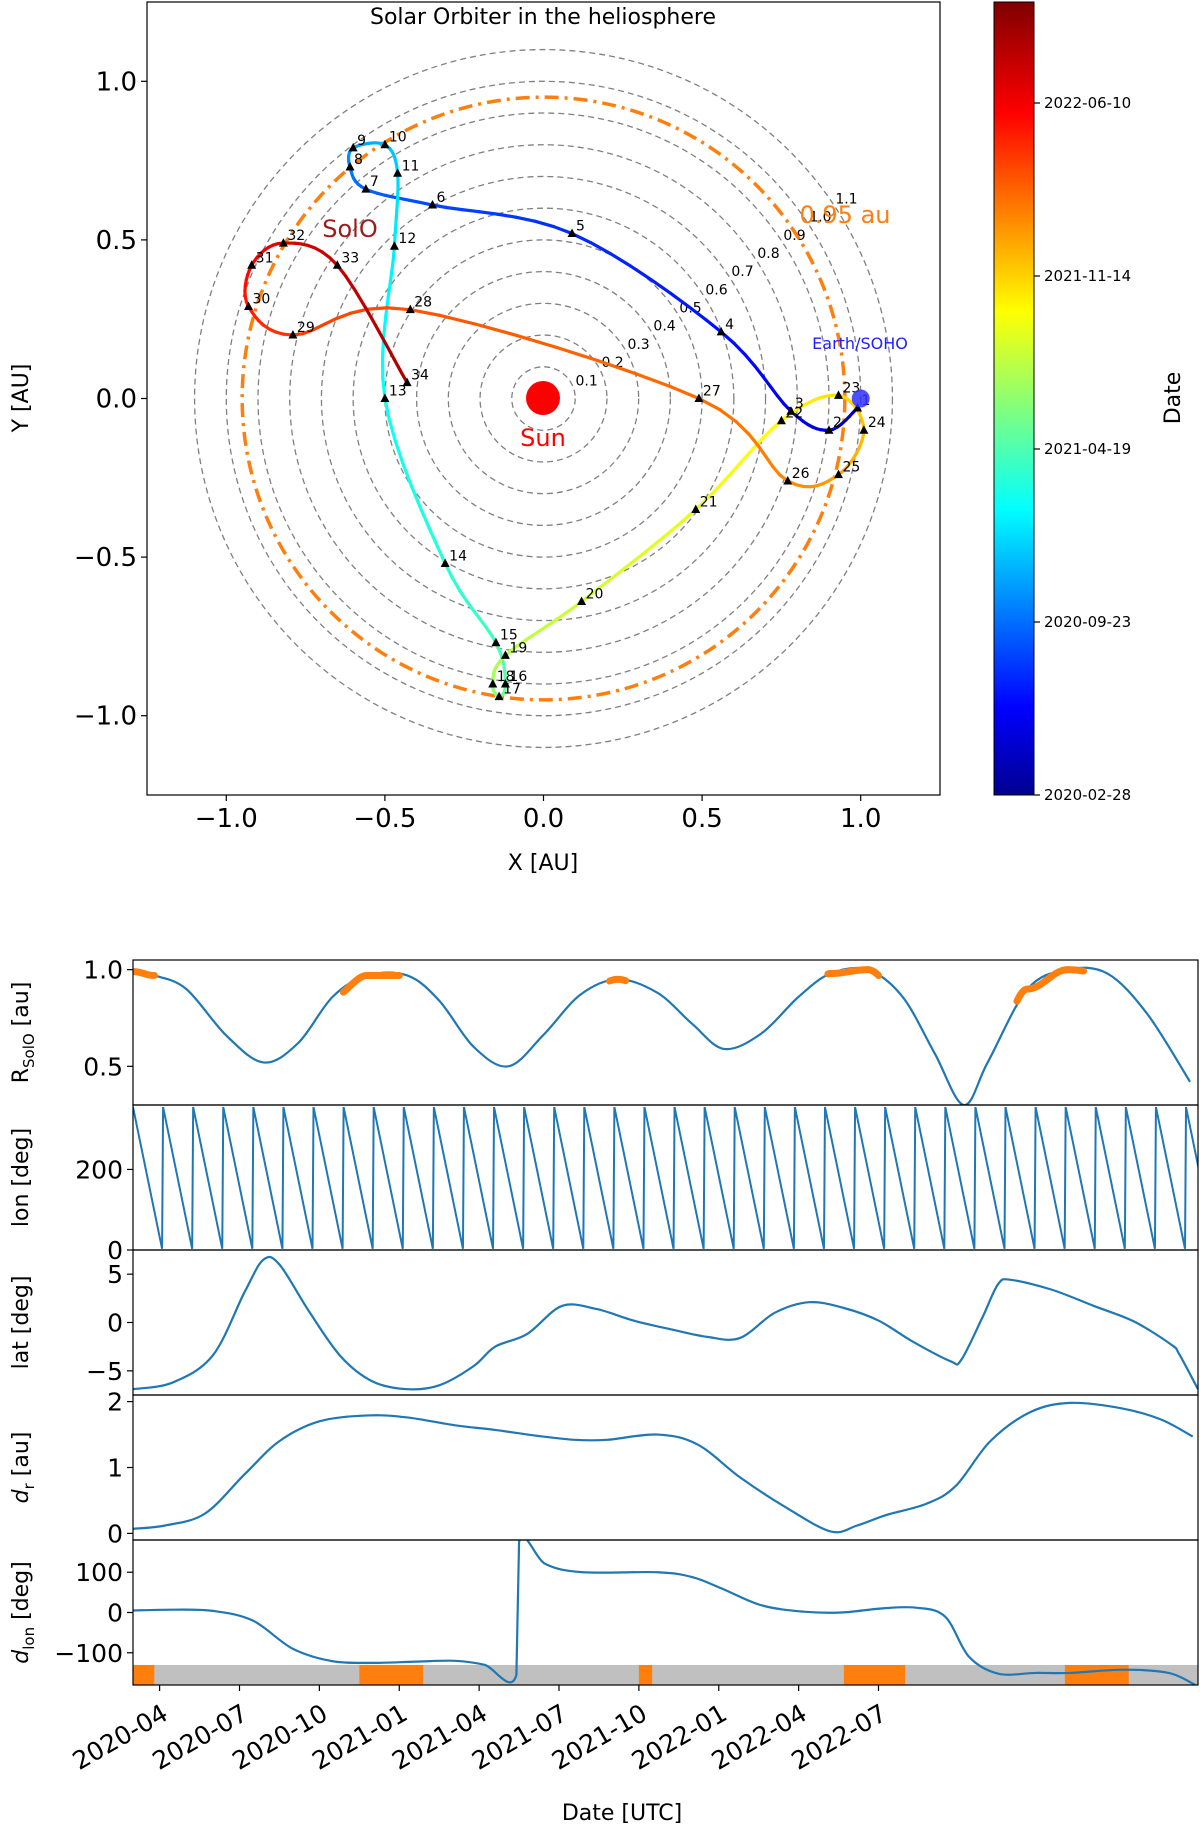  I want to click on gray-band, so click(665, 1675).